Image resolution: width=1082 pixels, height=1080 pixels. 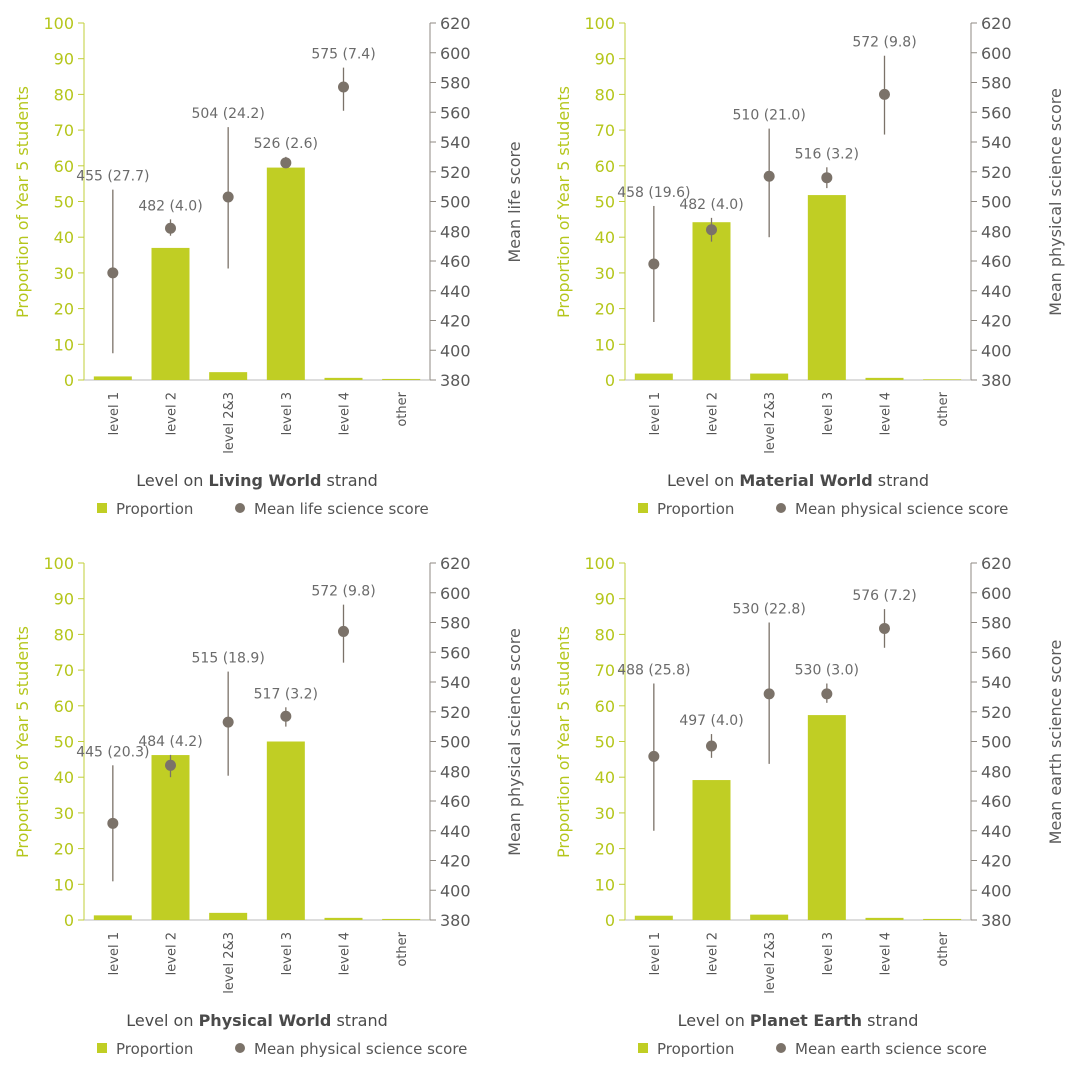 I want to click on right-tick-label: 620, so click(x=455, y=563).